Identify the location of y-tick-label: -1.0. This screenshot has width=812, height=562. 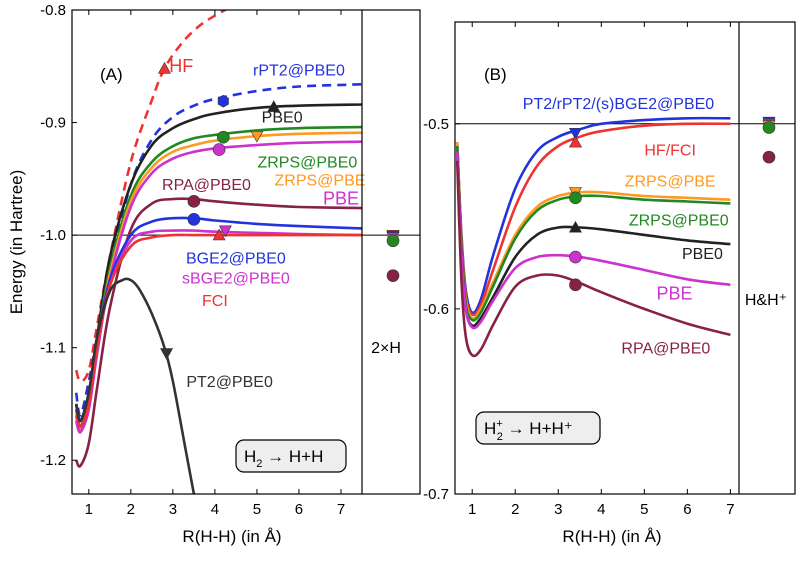
(53, 235).